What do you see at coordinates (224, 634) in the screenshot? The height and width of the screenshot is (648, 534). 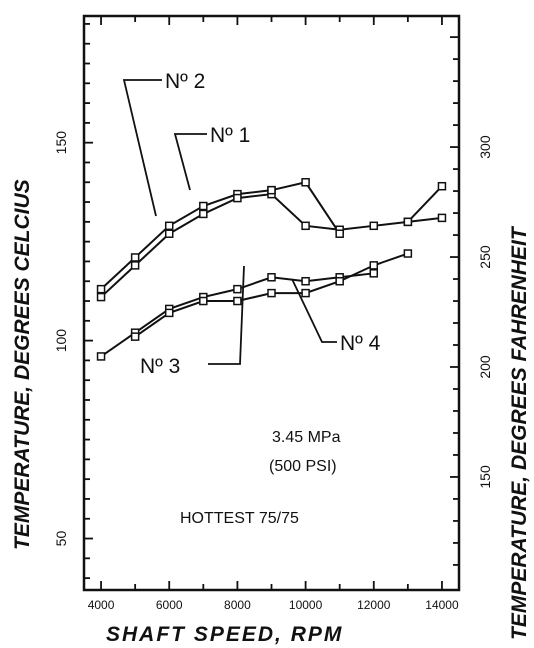 I see `x-axis-title: SHAFT SPEED, RPM` at bounding box center [224, 634].